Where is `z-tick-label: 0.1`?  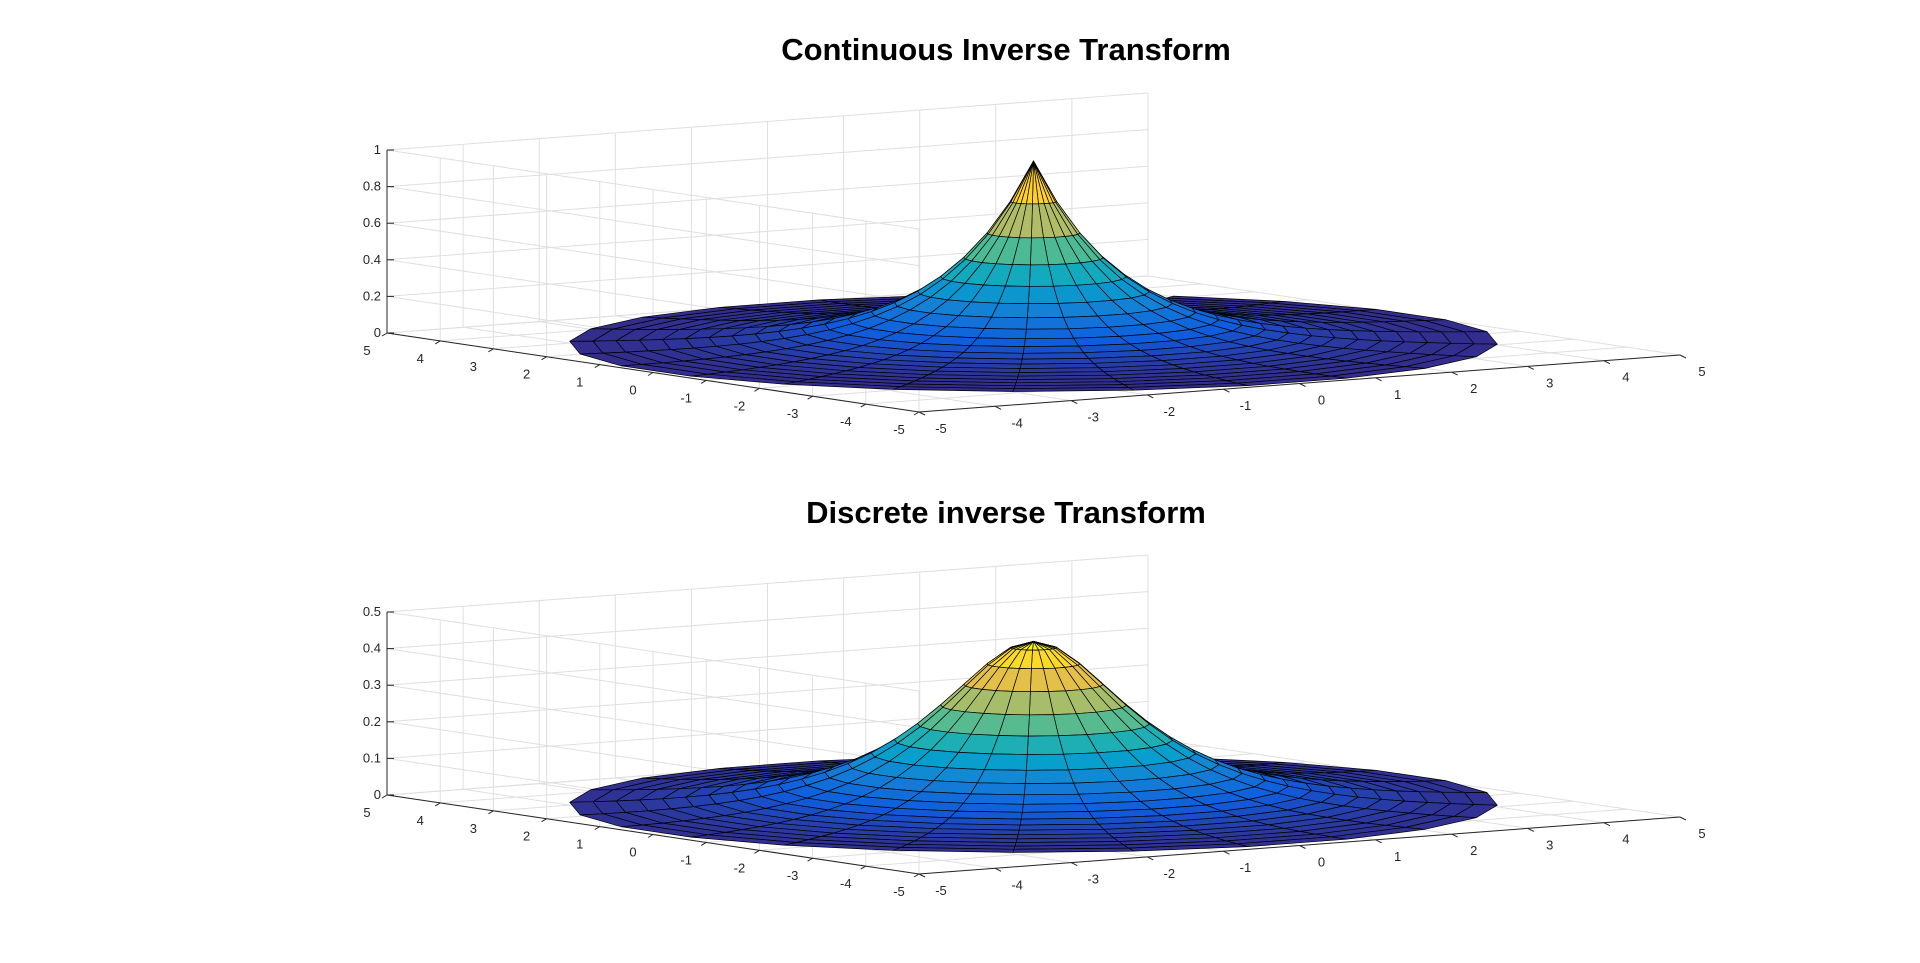
z-tick-label: 0.1 is located at coordinates (372, 757).